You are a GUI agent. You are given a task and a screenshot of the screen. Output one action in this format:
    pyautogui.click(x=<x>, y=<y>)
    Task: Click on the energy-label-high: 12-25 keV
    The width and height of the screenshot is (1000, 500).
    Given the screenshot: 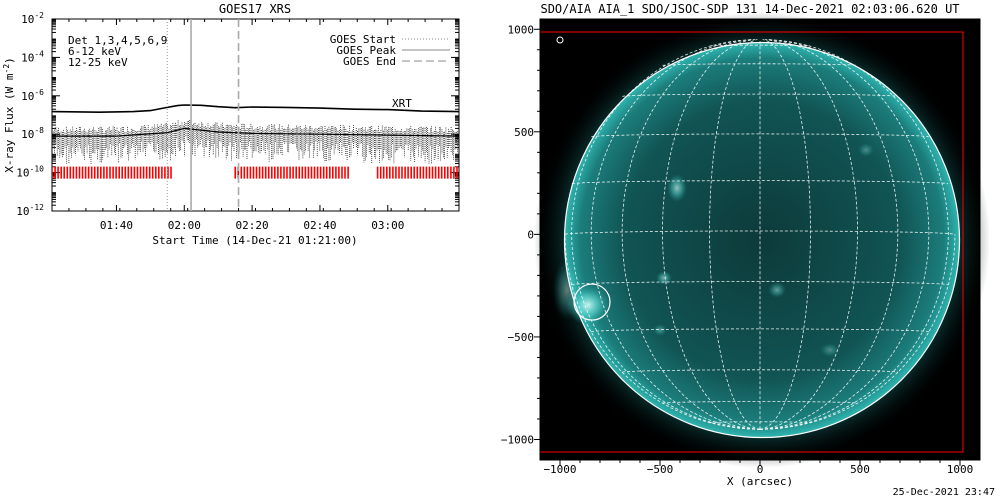 What is the action you would take?
    pyautogui.click(x=98, y=62)
    